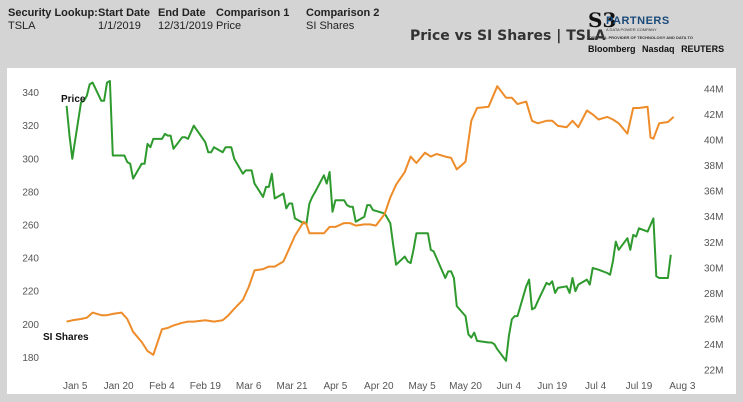 The image size is (743, 402). What do you see at coordinates (186, 26) in the screenshot?
I see `end-date-value: 12/31/2019` at bounding box center [186, 26].